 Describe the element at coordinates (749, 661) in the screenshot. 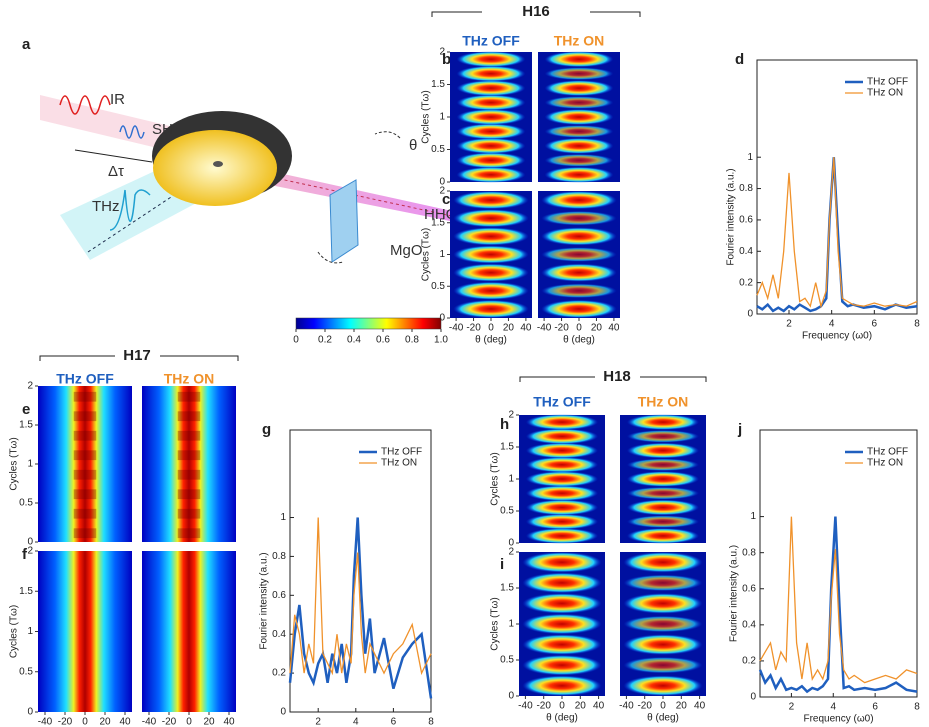

I see `y-tick-label: 0.2` at that location.